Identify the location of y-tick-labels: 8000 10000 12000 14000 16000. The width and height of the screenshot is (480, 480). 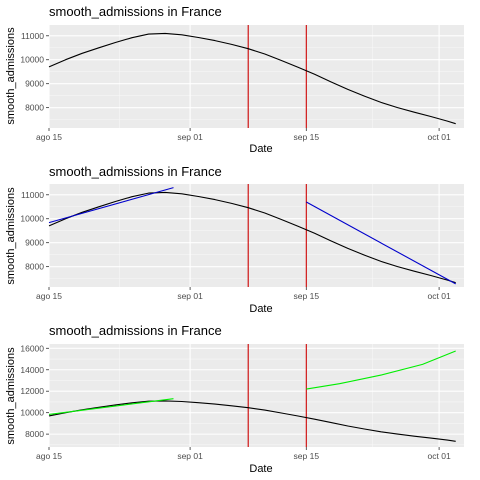
(34, 391).